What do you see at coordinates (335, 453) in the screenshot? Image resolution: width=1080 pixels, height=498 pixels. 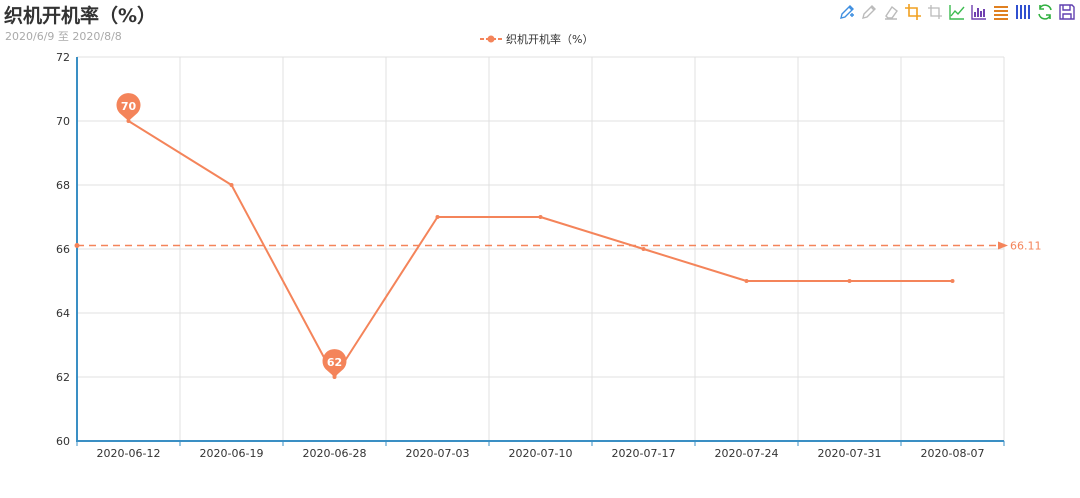 I see `x-tick-label: 2020-06-28` at bounding box center [335, 453].